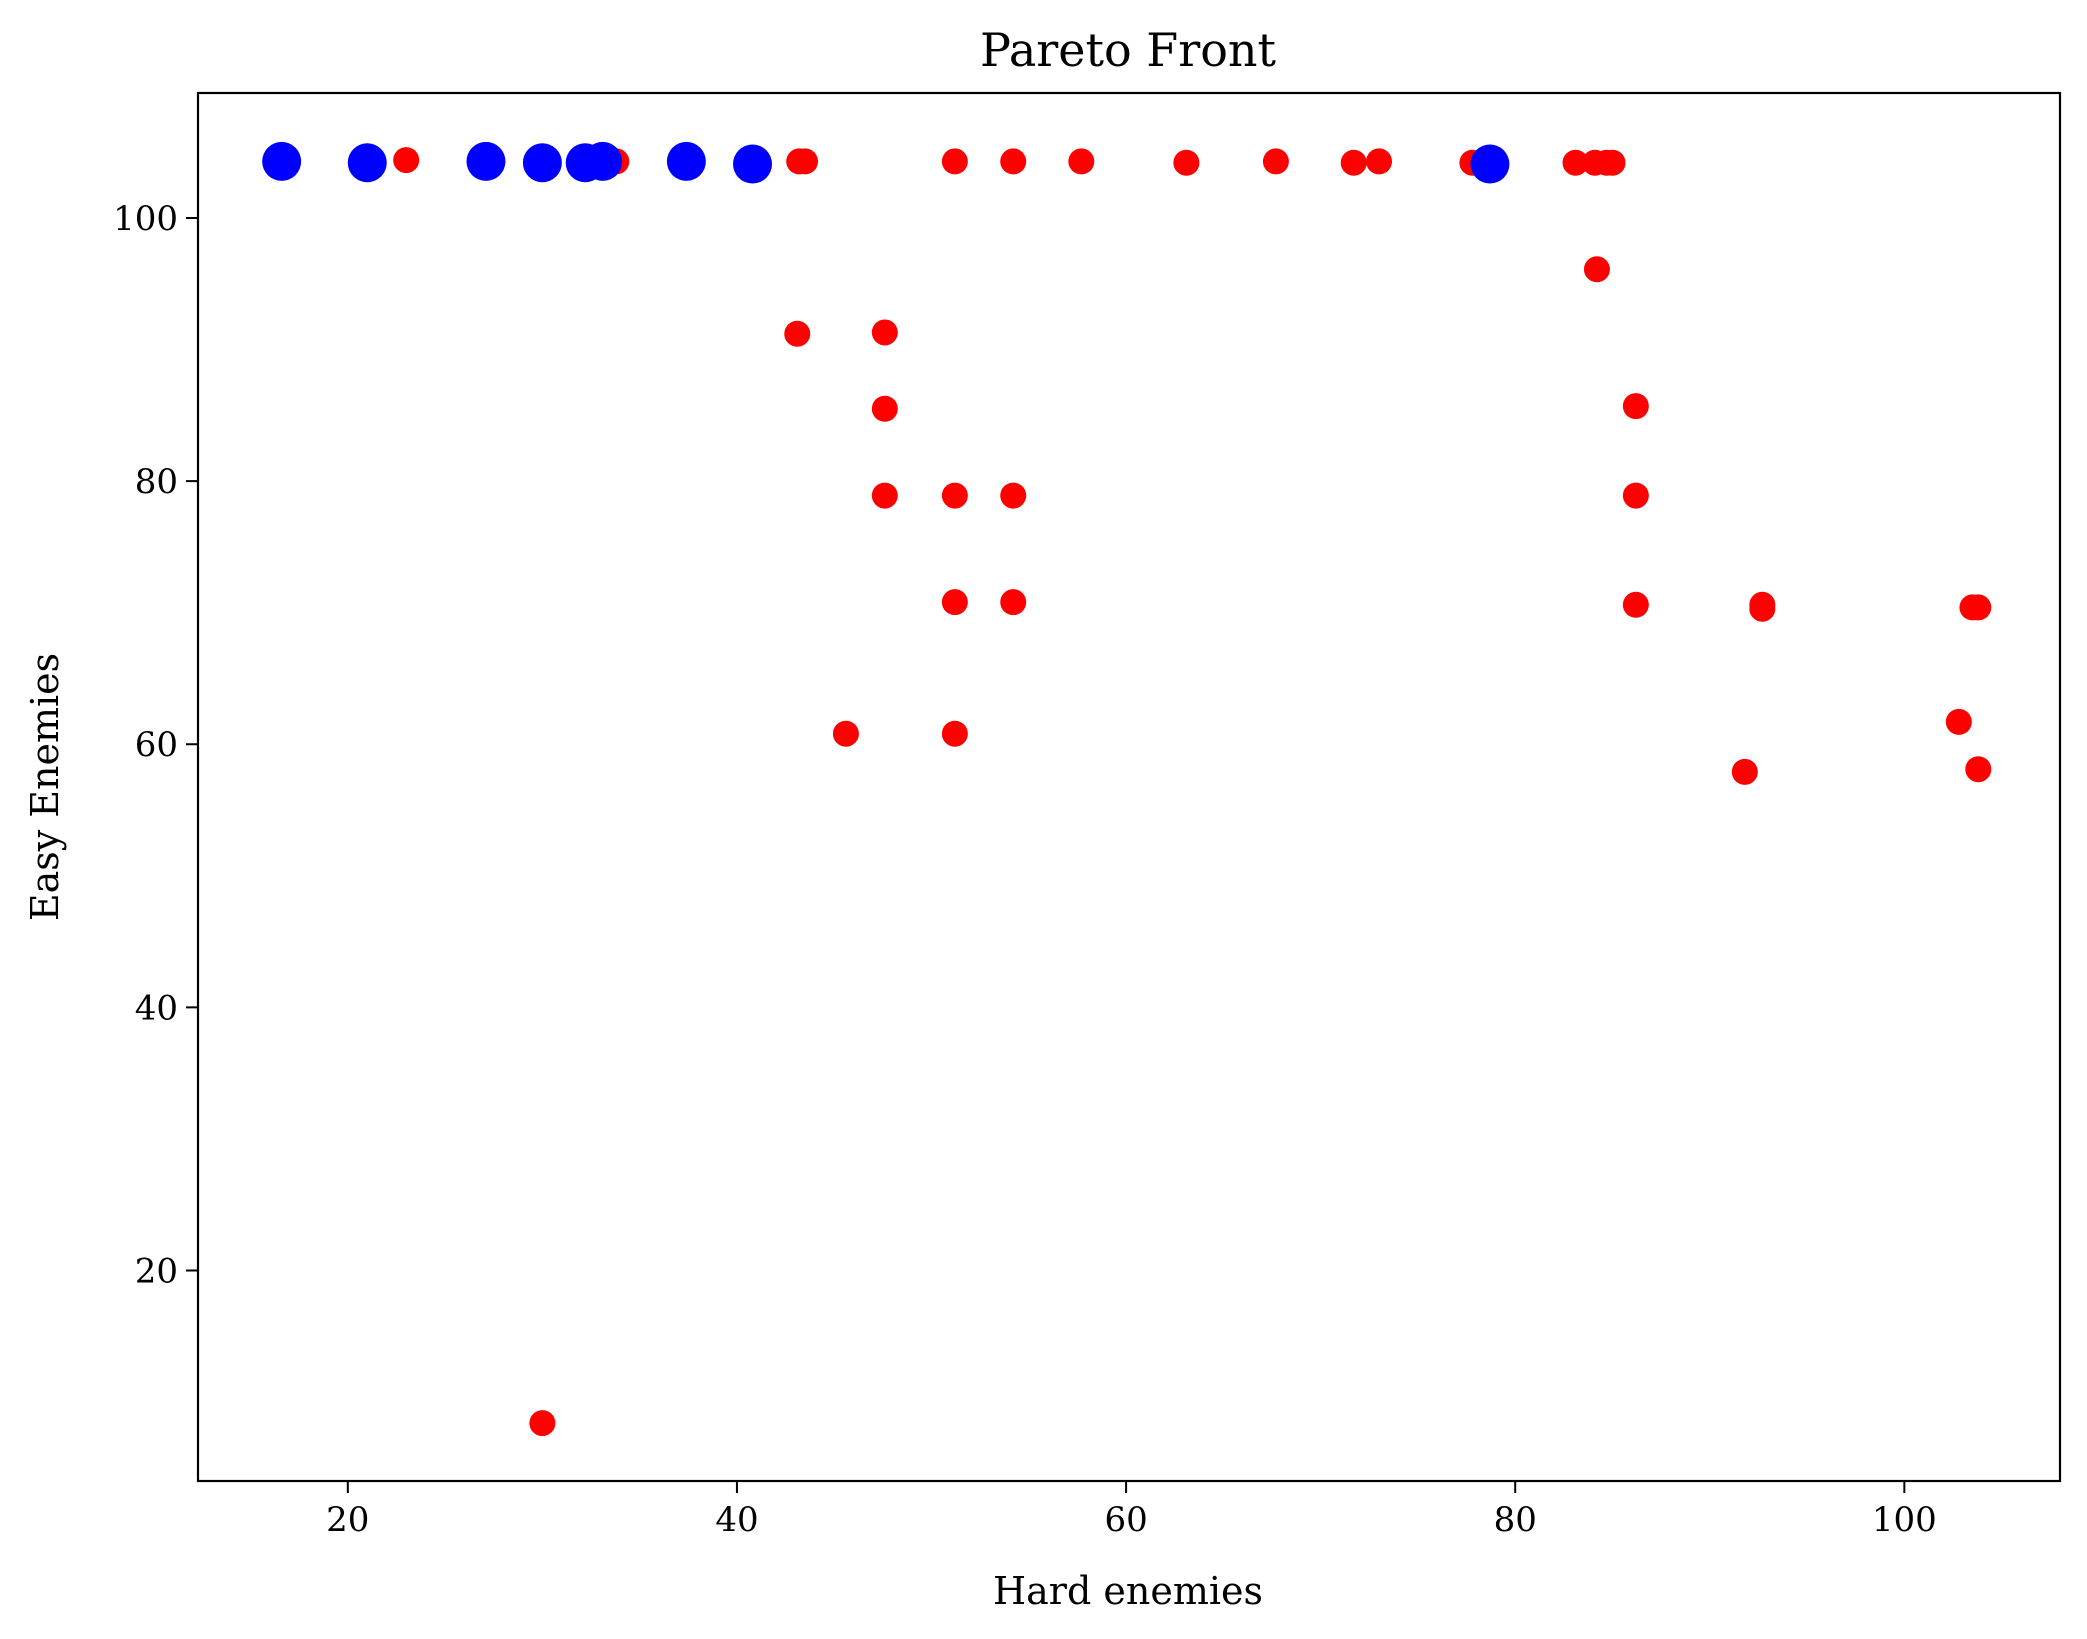 The height and width of the screenshot is (1639, 2087). I want to click on y-axis-label: Easy Enemies, so click(45, 787).